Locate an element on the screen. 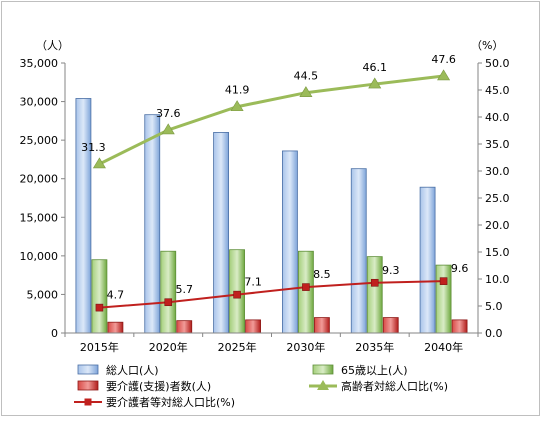  x-tick-label: 2040年 is located at coordinates (443, 347).